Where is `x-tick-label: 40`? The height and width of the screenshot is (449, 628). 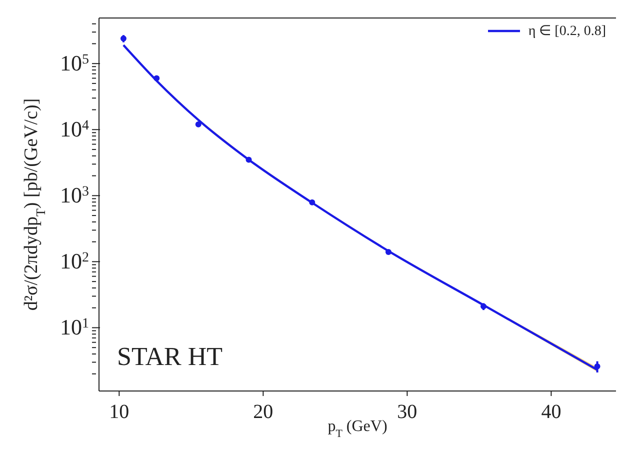
x-tick-label: 40 is located at coordinates (551, 412).